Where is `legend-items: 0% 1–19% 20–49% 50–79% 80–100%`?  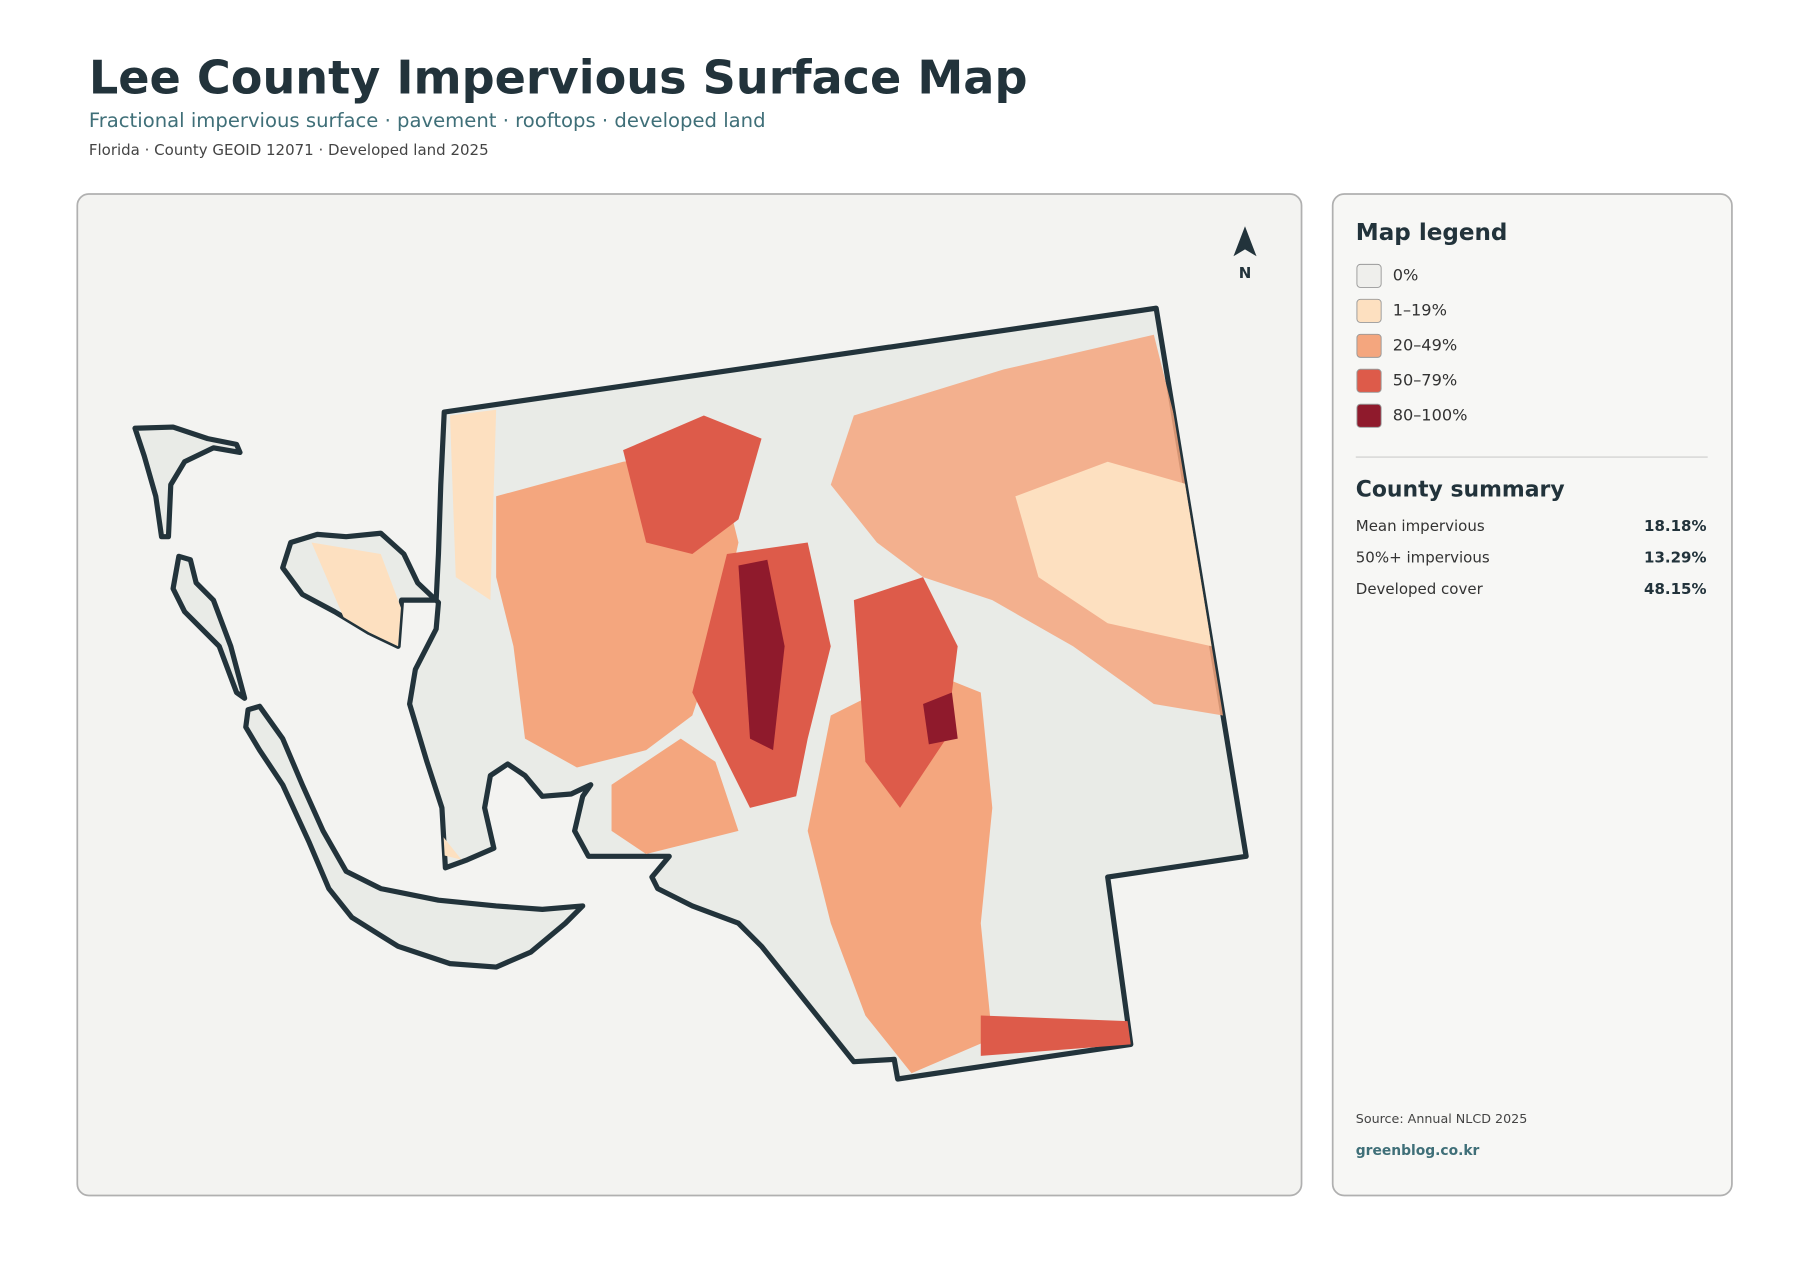 legend-items: 0% 1–19% 20–49% 50–79% 80–100% is located at coordinates (1412, 345).